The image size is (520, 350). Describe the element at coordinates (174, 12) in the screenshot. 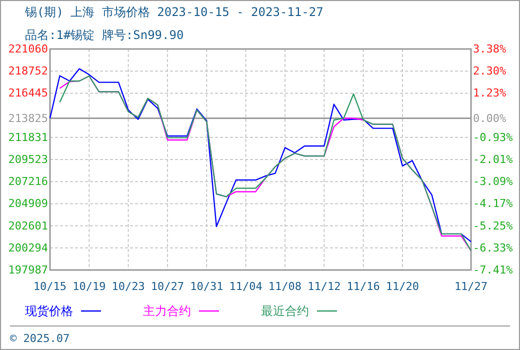

I see `chart-title: 锡(期) 上海 市场价格 2023-10-15 - 2023-11-27` at that location.